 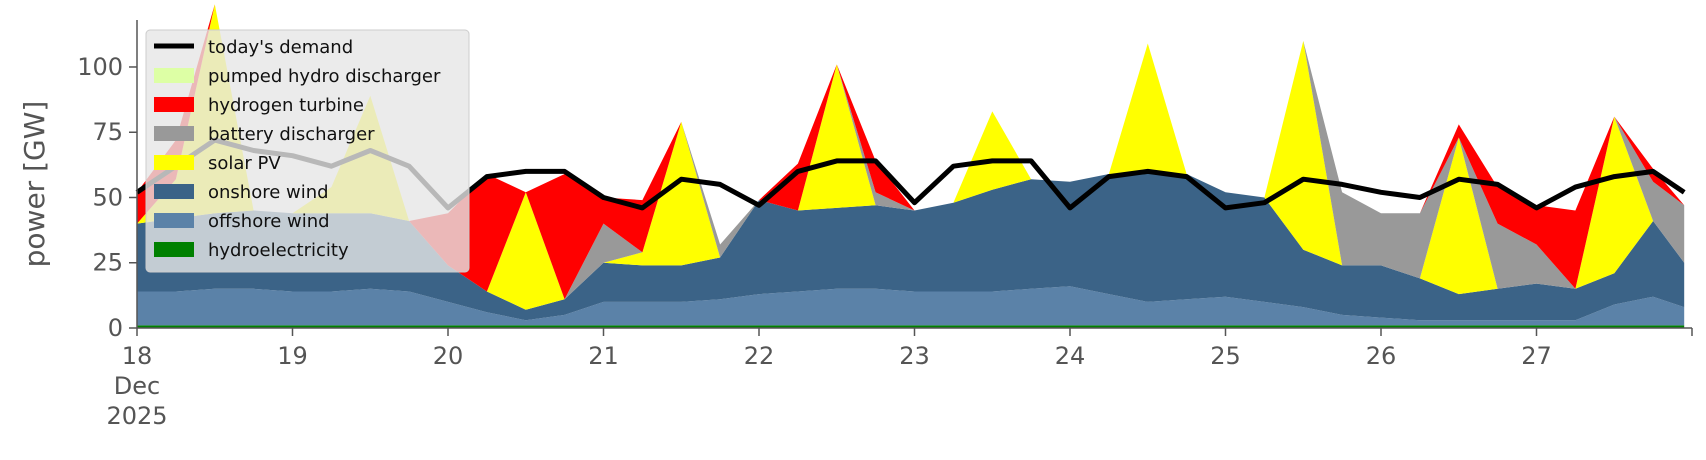 I want to click on y-tick-label: 0, so click(x=115, y=328).